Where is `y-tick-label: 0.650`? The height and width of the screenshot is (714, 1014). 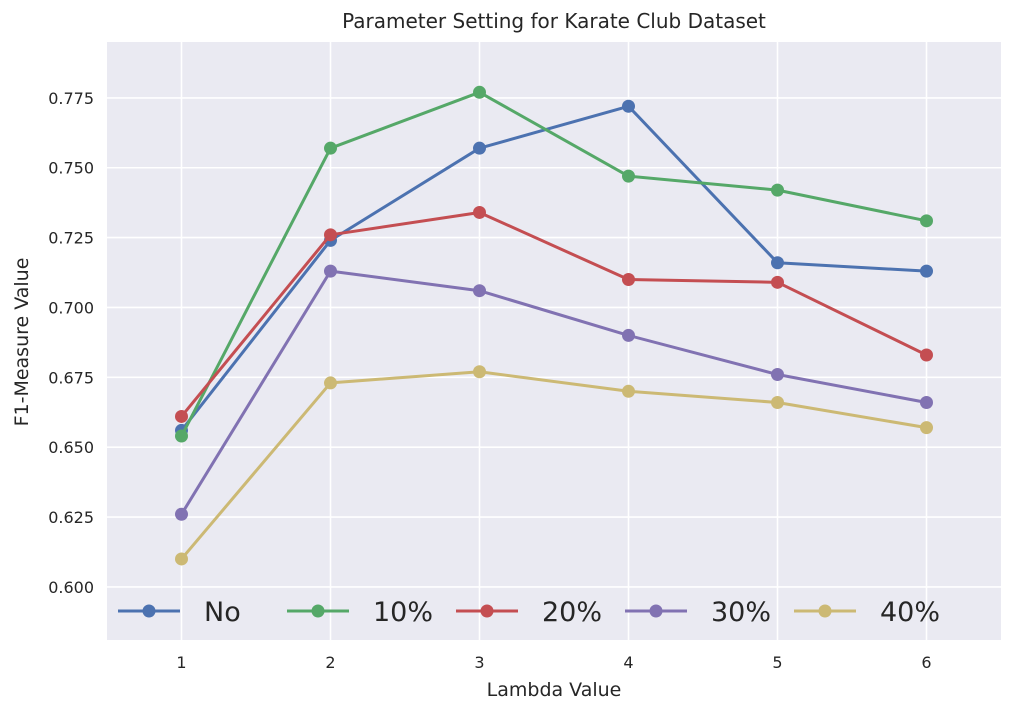
y-tick-label: 0.650 is located at coordinates (71, 447).